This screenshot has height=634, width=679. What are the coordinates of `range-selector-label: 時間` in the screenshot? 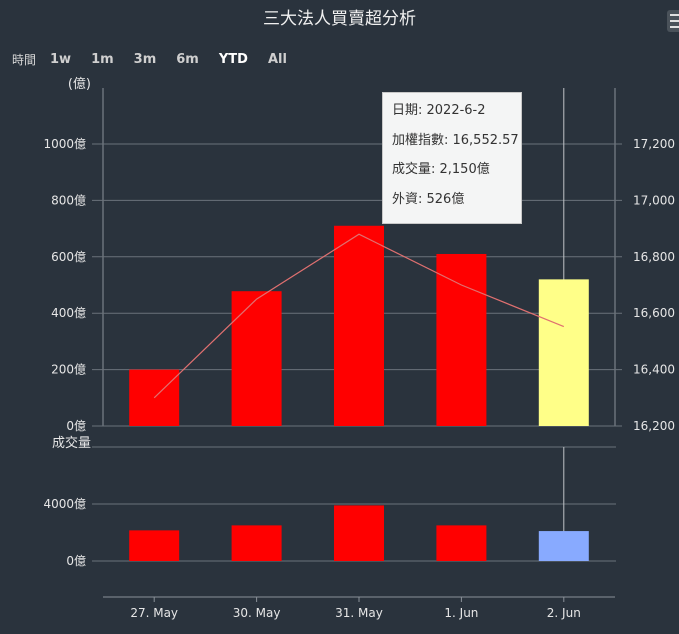 It's located at (24, 60).